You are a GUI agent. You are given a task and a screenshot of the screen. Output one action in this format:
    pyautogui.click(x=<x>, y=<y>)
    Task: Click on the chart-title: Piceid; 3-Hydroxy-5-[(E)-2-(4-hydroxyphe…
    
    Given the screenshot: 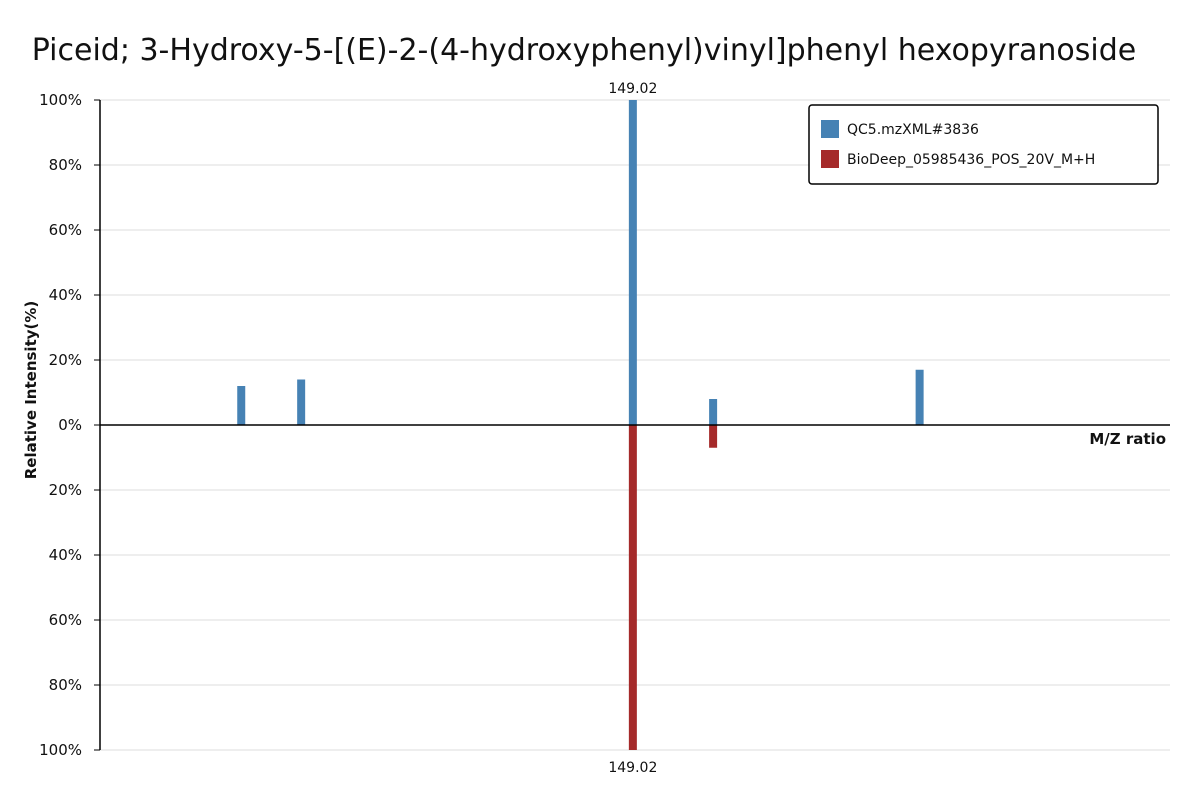 What is the action you would take?
    pyautogui.click(x=584, y=50)
    